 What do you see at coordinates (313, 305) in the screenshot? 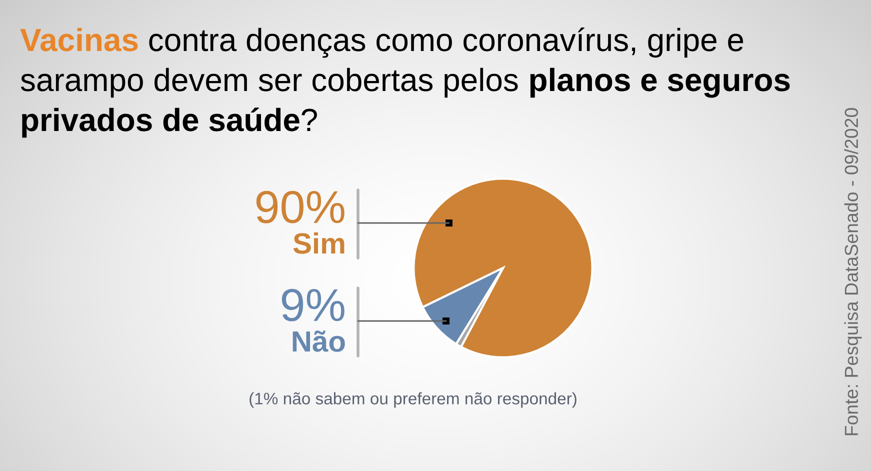
I see `data-label: 9%` at bounding box center [313, 305].